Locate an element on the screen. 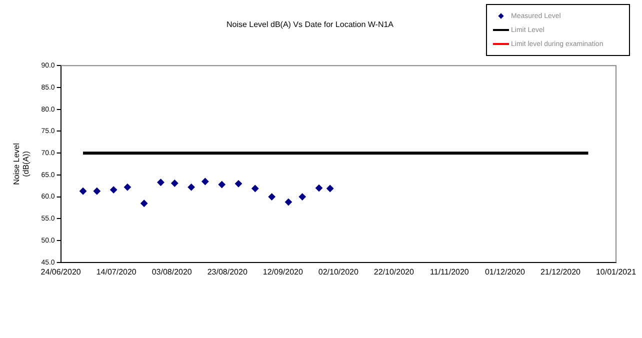 The image size is (642, 338). x-tick-label: 03/08/2020 is located at coordinates (172, 271).